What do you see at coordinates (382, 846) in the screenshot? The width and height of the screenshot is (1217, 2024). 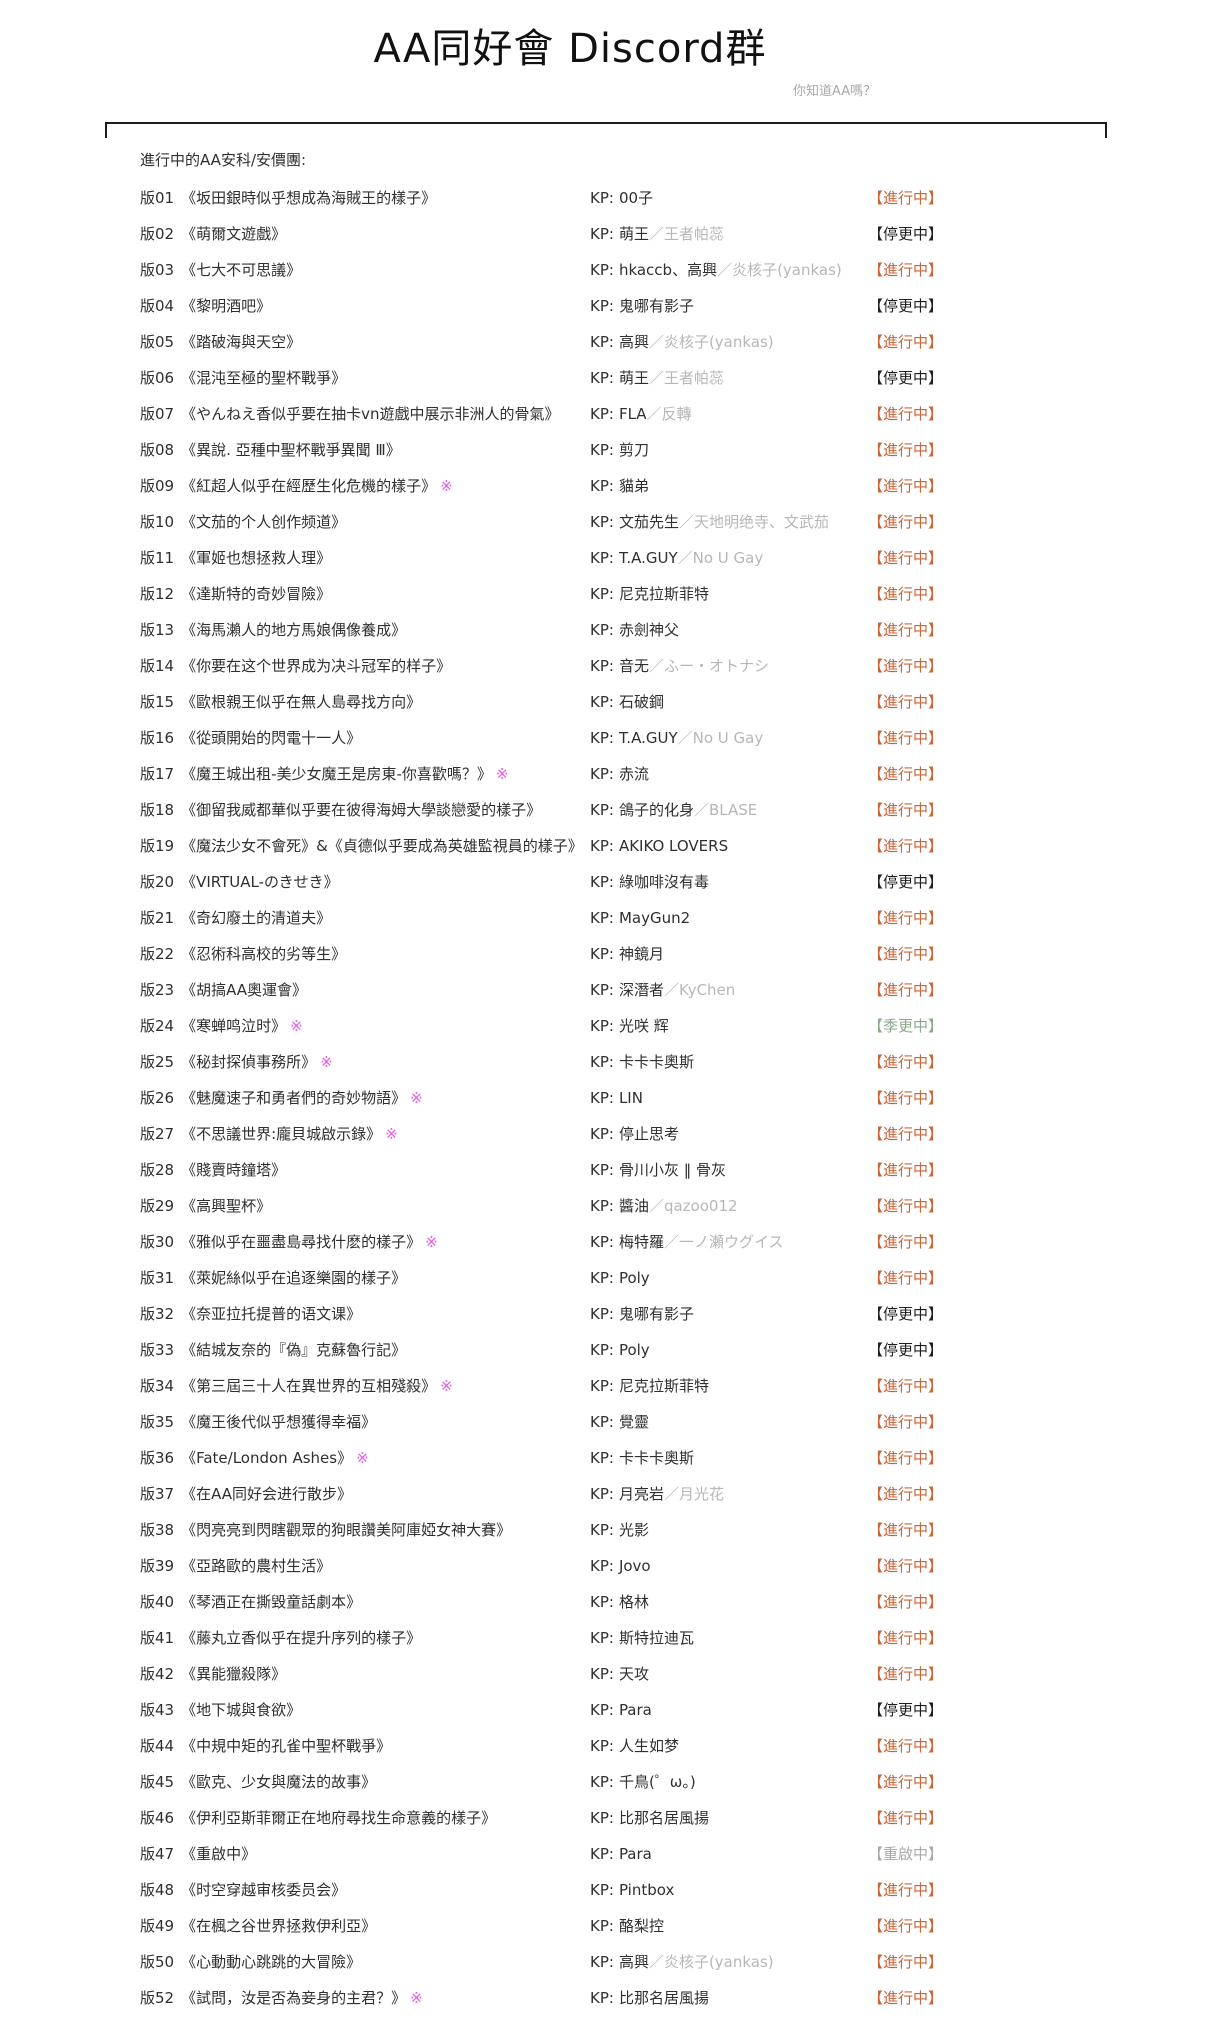 I see `thread-title: 《魔法少女不會死》&《貞德似乎要成為英雄監視員的樣子》` at bounding box center [382, 846].